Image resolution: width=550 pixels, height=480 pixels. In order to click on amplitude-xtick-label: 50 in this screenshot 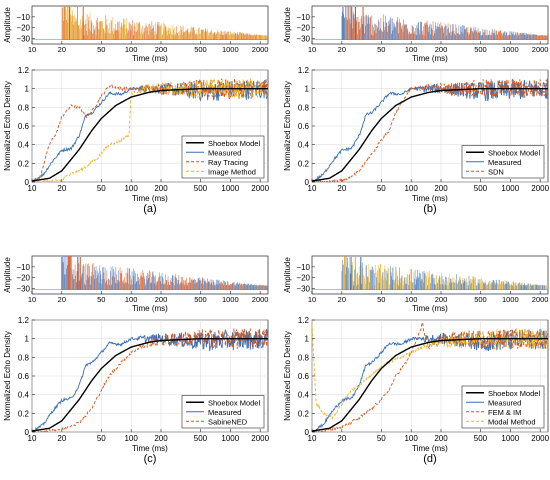, I will do `click(101, 49)`.